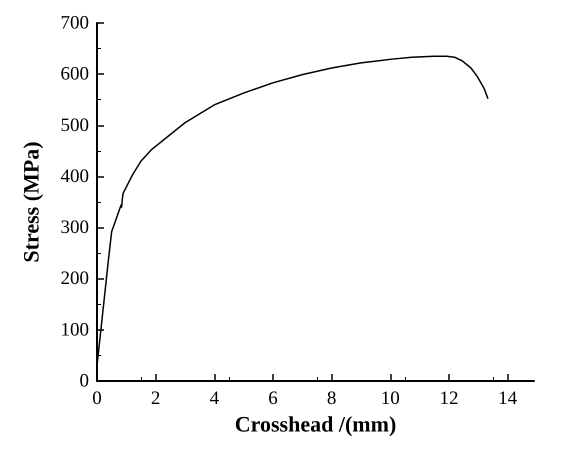  What do you see at coordinates (97, 398) in the screenshot?
I see `x-tick-label: 0` at bounding box center [97, 398].